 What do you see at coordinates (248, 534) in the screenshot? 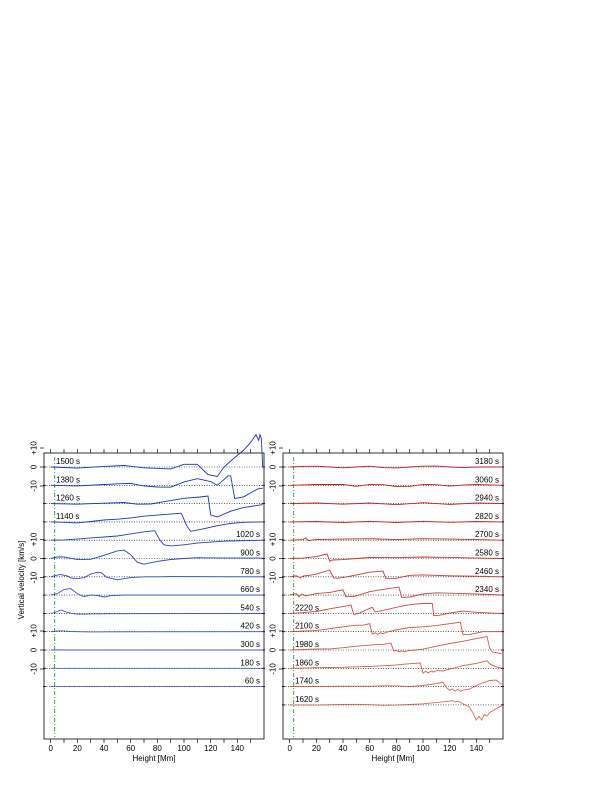
I see `time-label: 1020 s` at bounding box center [248, 534].